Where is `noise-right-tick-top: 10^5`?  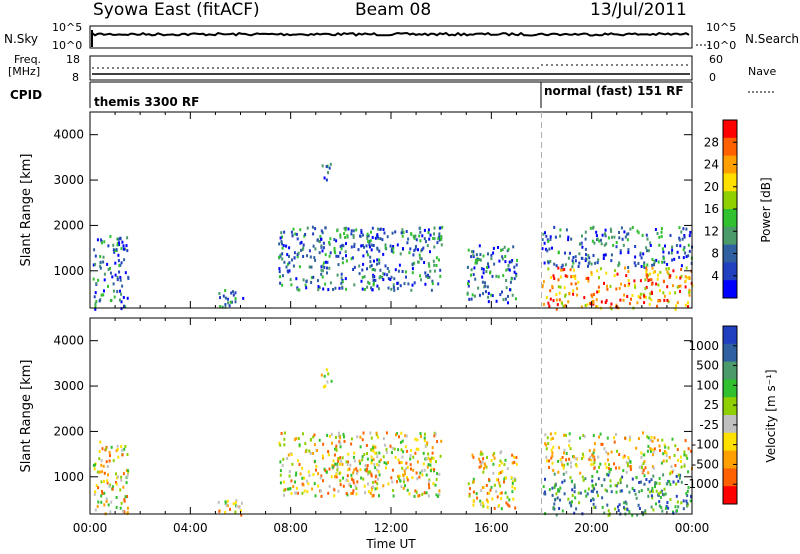
noise-right-tick-top: 10^5 is located at coordinates (721, 27).